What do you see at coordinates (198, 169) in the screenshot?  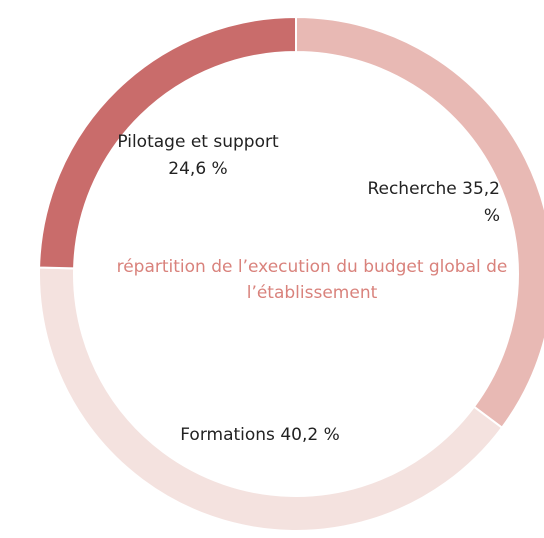 I see `value-label: 24,6 %` at bounding box center [198, 169].